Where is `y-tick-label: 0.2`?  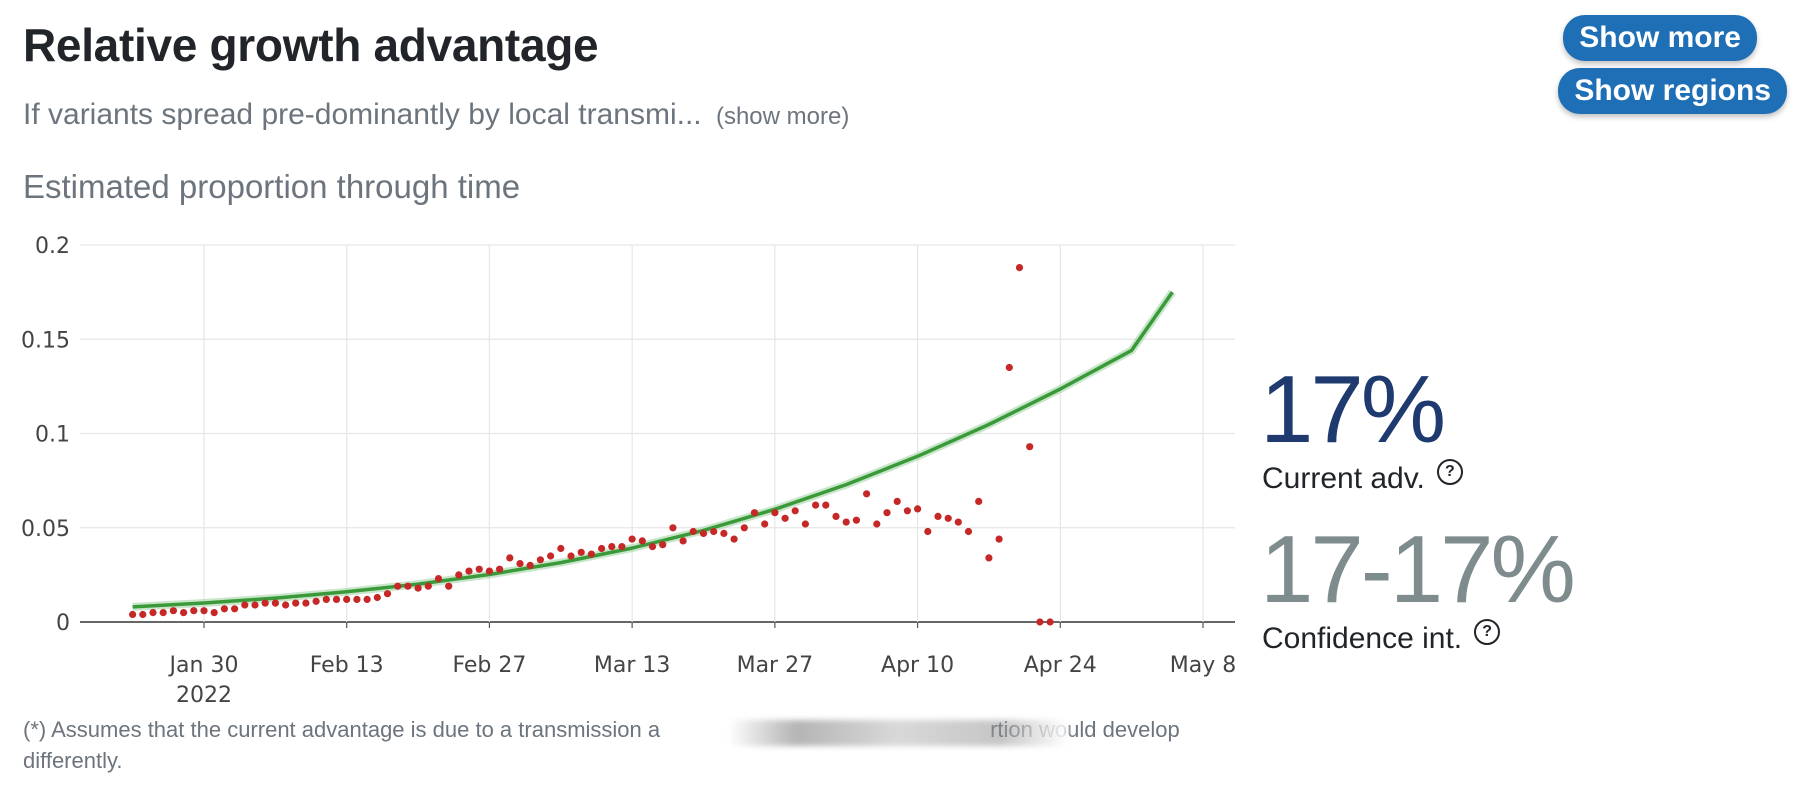
y-tick-label: 0.2 is located at coordinates (52, 246).